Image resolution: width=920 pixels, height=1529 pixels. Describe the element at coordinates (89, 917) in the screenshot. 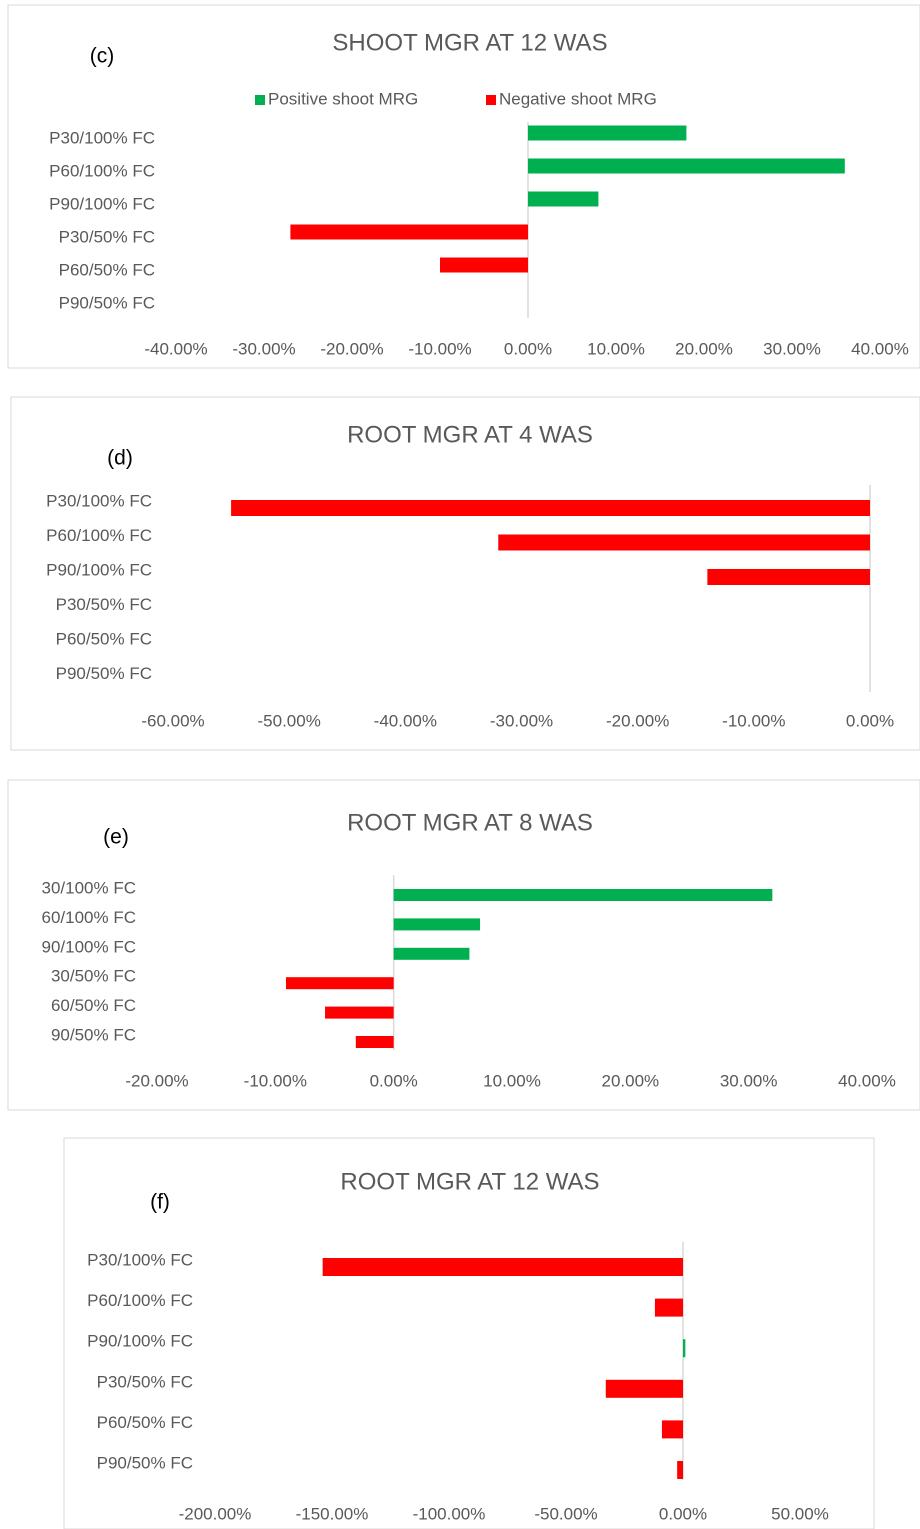

I see `y-category-label: 60/100% FC` at that location.